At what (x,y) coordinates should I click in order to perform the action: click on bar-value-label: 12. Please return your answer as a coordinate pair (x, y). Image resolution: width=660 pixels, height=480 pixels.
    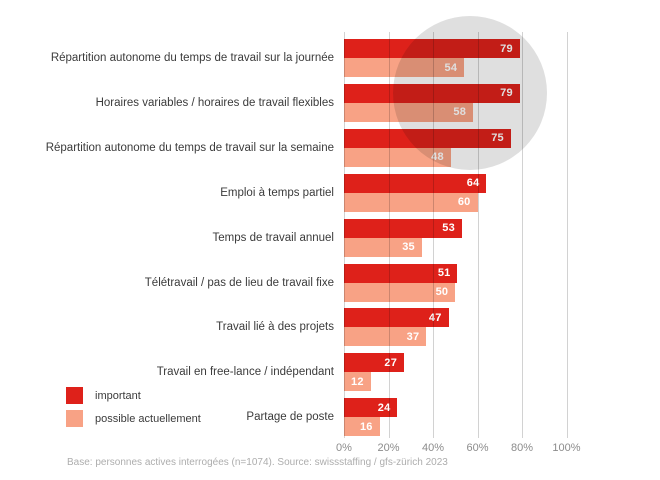
    Looking at the image, I should click on (357, 381).